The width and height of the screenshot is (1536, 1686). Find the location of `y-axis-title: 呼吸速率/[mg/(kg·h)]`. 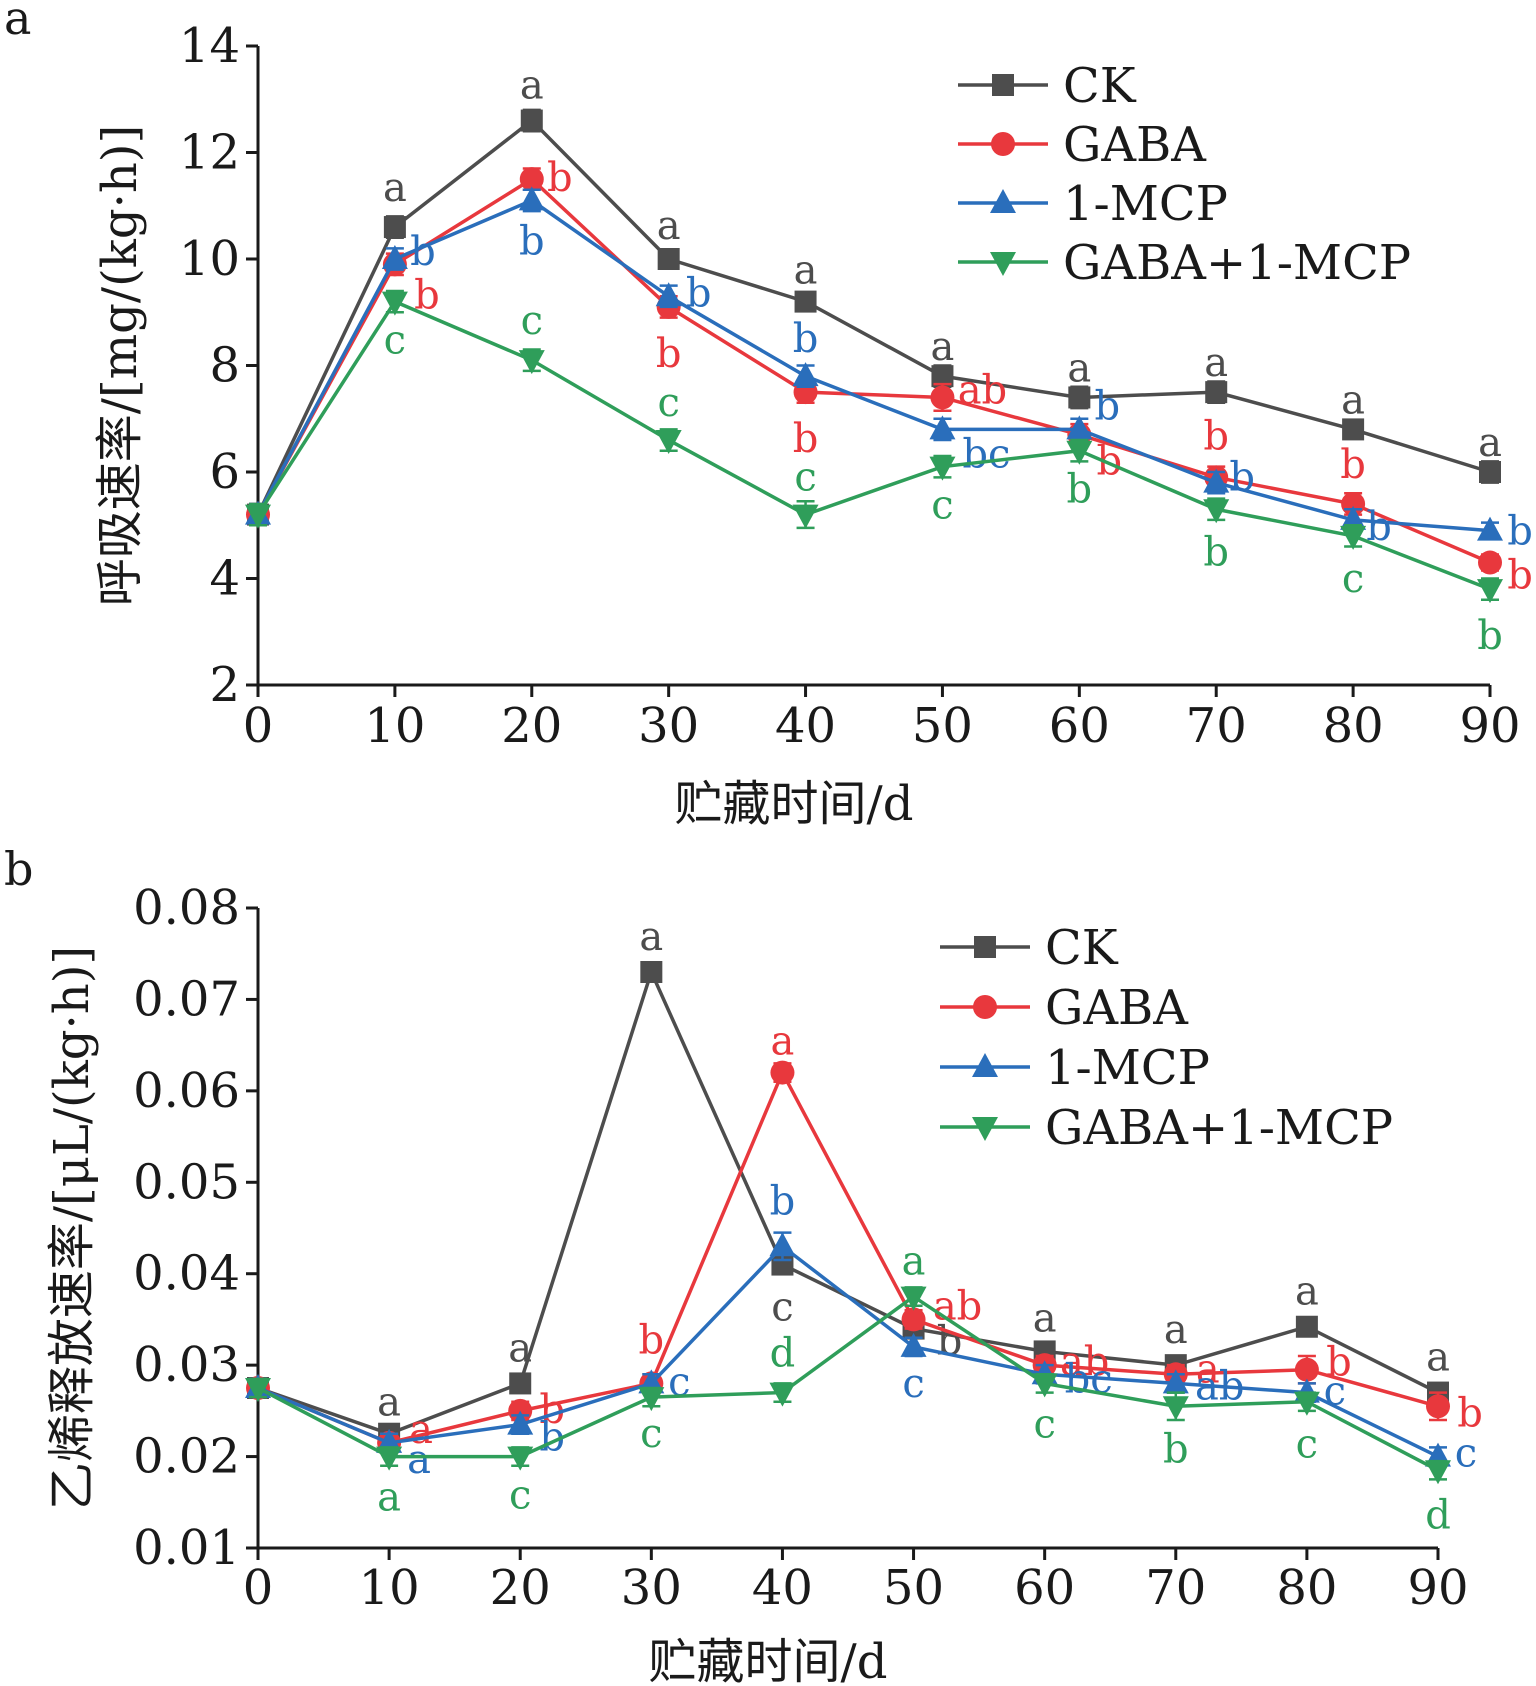

y-axis-title: 呼吸速率/[mg/(kg·h)] is located at coordinates (120, 365).